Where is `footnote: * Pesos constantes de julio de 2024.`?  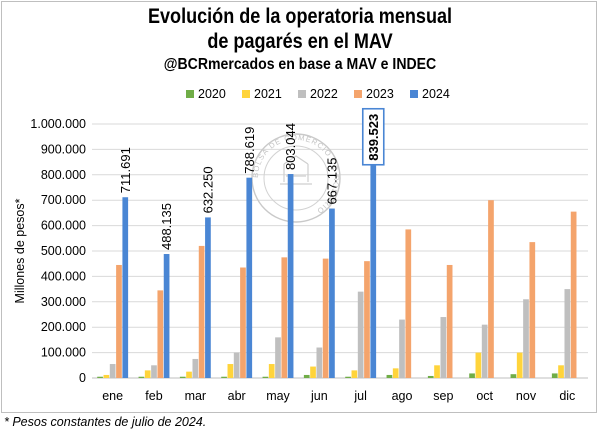
footnote: * Pesos constantes de julio de 2024. is located at coordinates (105, 422).